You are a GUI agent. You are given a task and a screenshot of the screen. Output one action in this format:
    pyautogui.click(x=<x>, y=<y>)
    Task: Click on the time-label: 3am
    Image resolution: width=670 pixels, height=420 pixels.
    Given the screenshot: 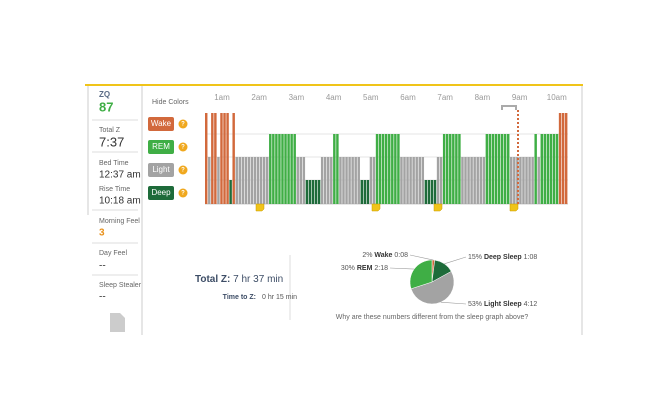 What is the action you would take?
    pyautogui.click(x=297, y=97)
    